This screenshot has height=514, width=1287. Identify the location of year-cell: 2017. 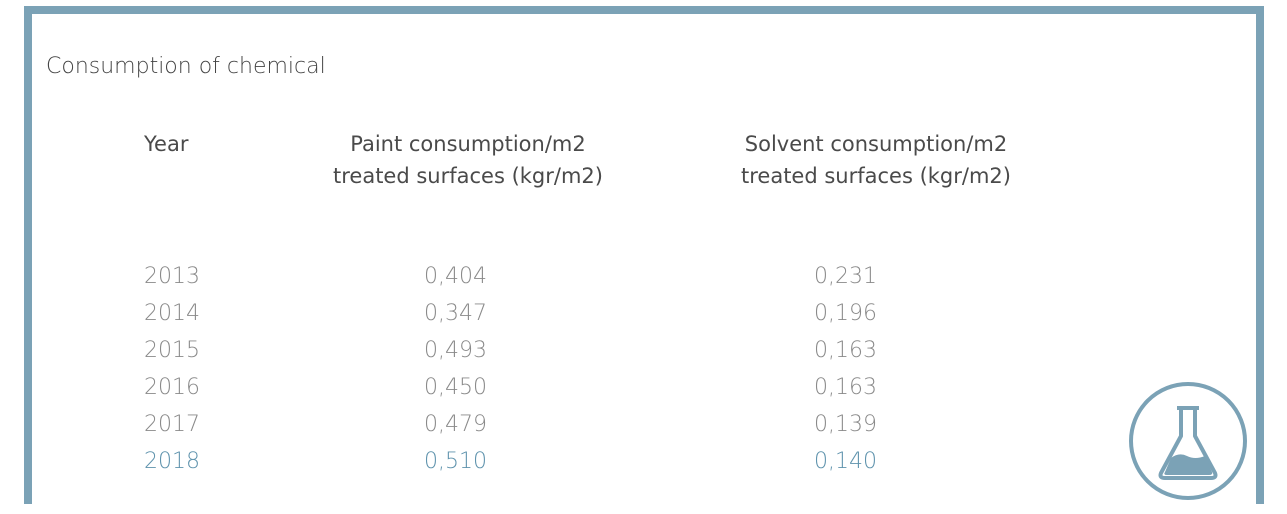
(172, 424).